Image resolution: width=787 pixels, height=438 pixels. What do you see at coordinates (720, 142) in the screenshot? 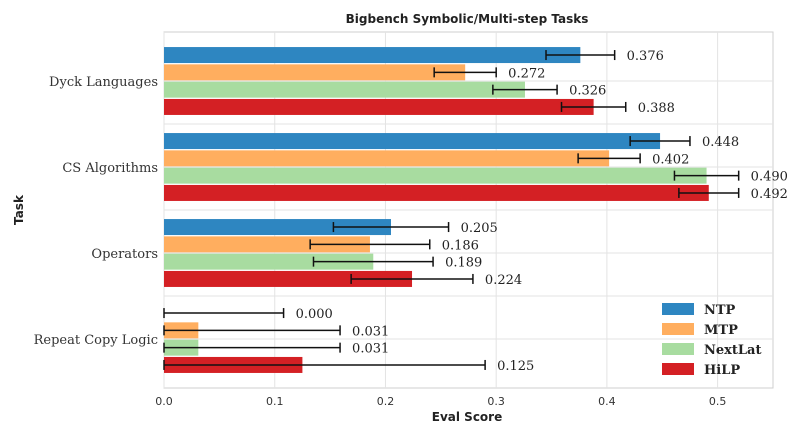
I see `value-label: 0.448` at bounding box center [720, 142].